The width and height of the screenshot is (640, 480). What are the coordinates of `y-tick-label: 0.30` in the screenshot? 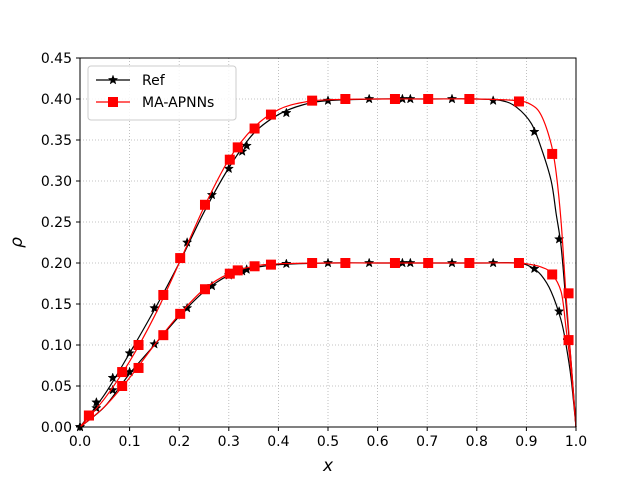 It's located at (56, 182).